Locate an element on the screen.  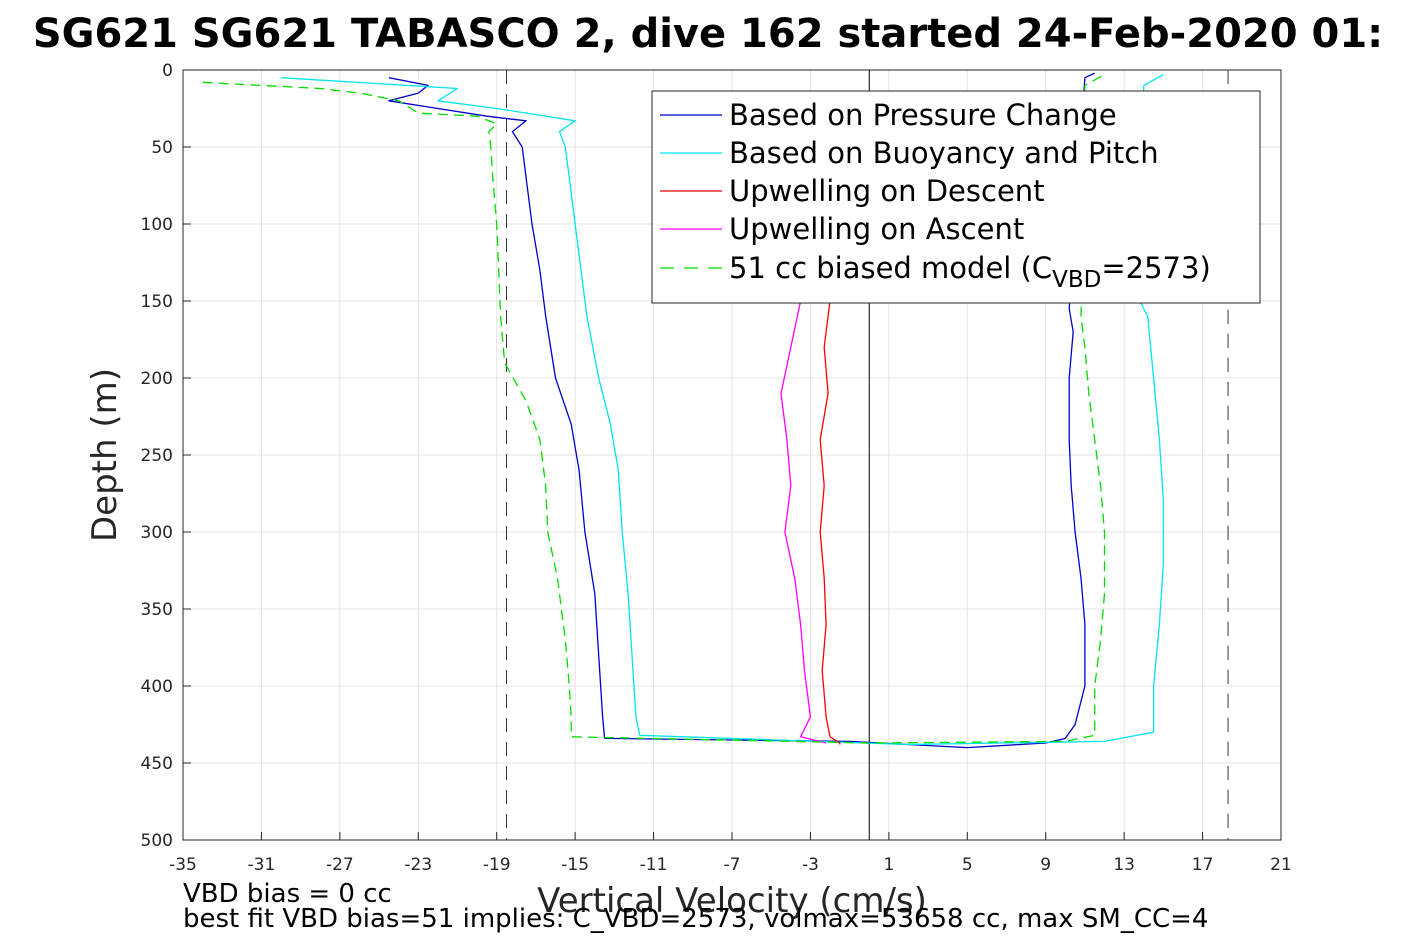
y-tick-label: 400 is located at coordinates (157, 687).